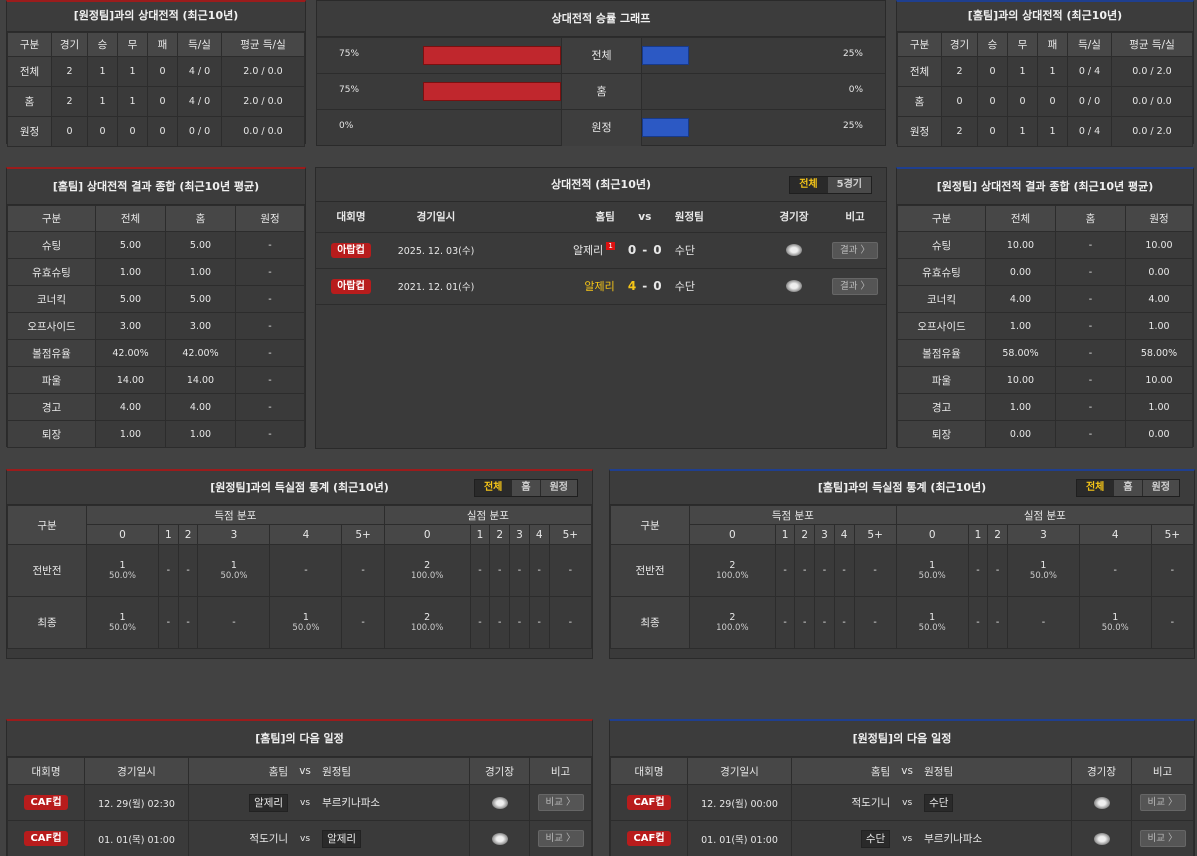 The width and height of the screenshot is (1197, 856). I want to click on row-label: 경고, so click(941, 407).